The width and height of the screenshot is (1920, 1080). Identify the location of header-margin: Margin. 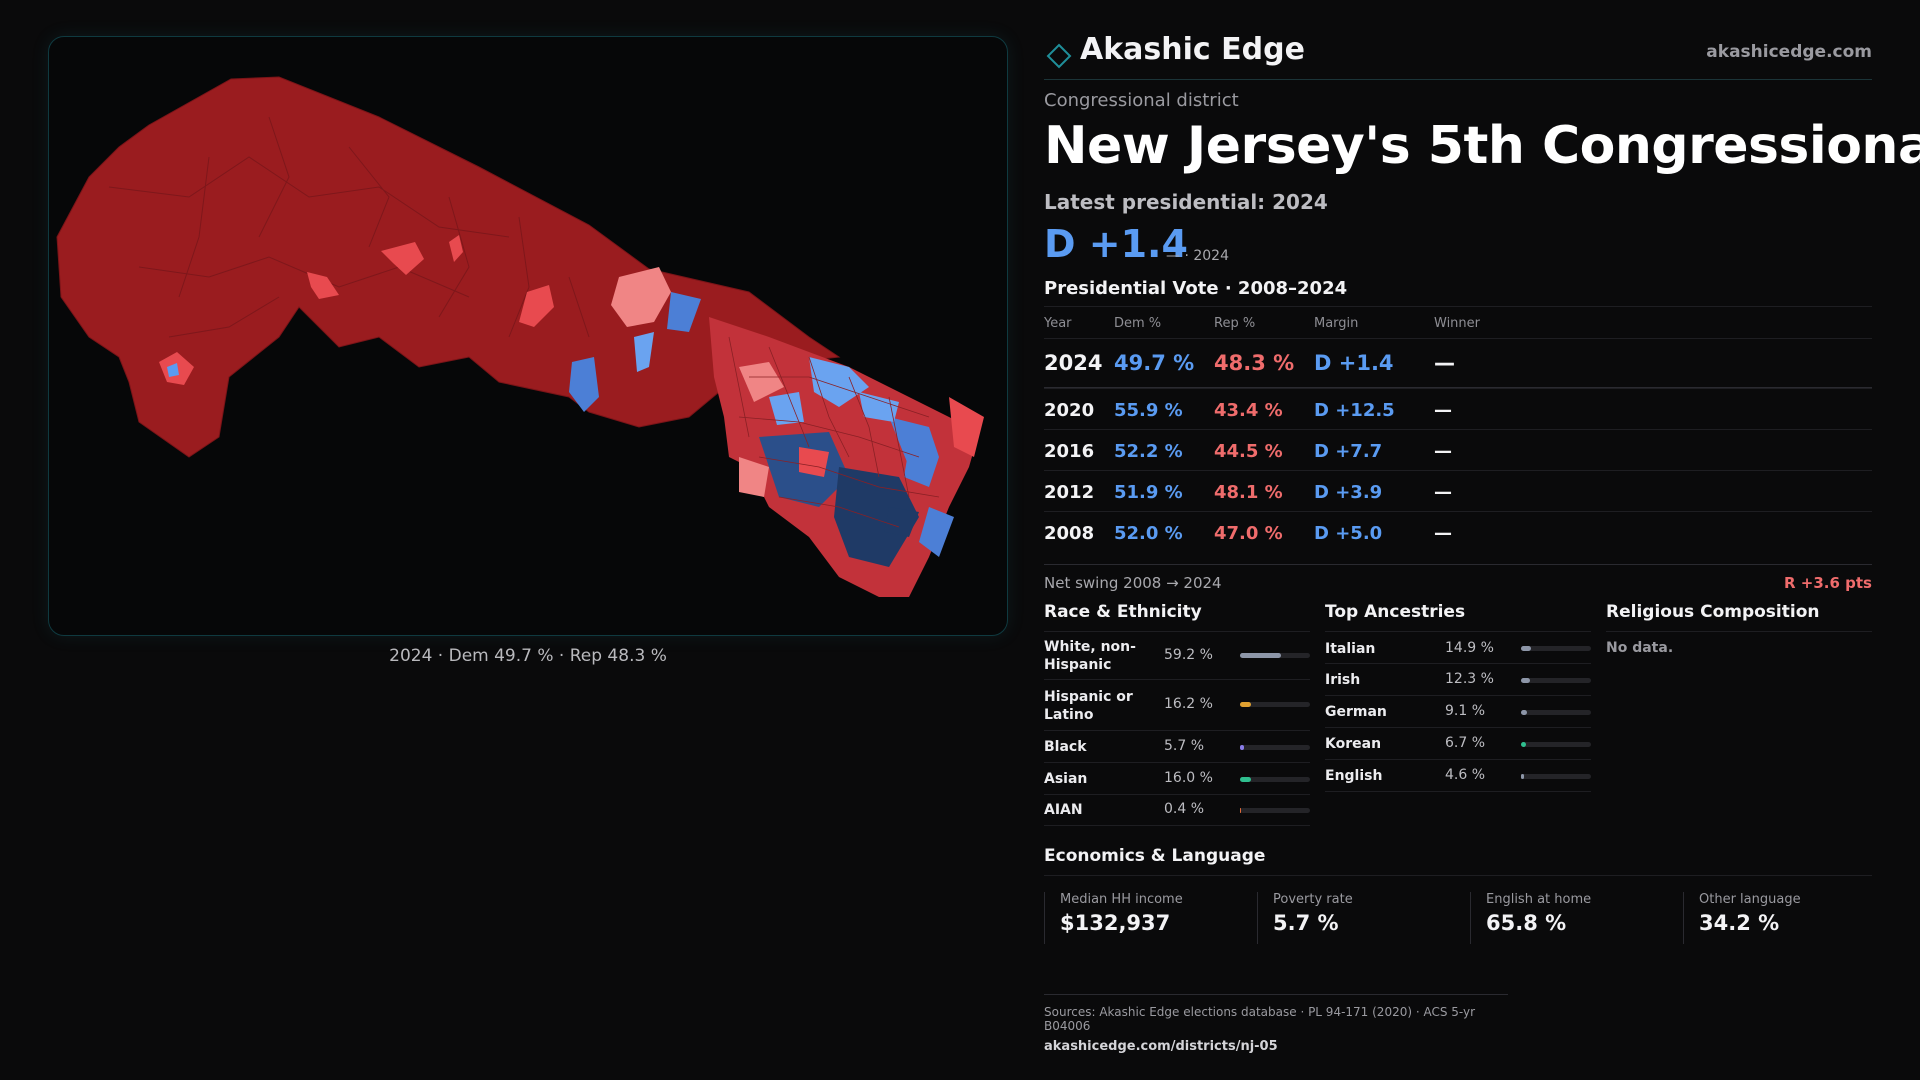
(1336, 323).